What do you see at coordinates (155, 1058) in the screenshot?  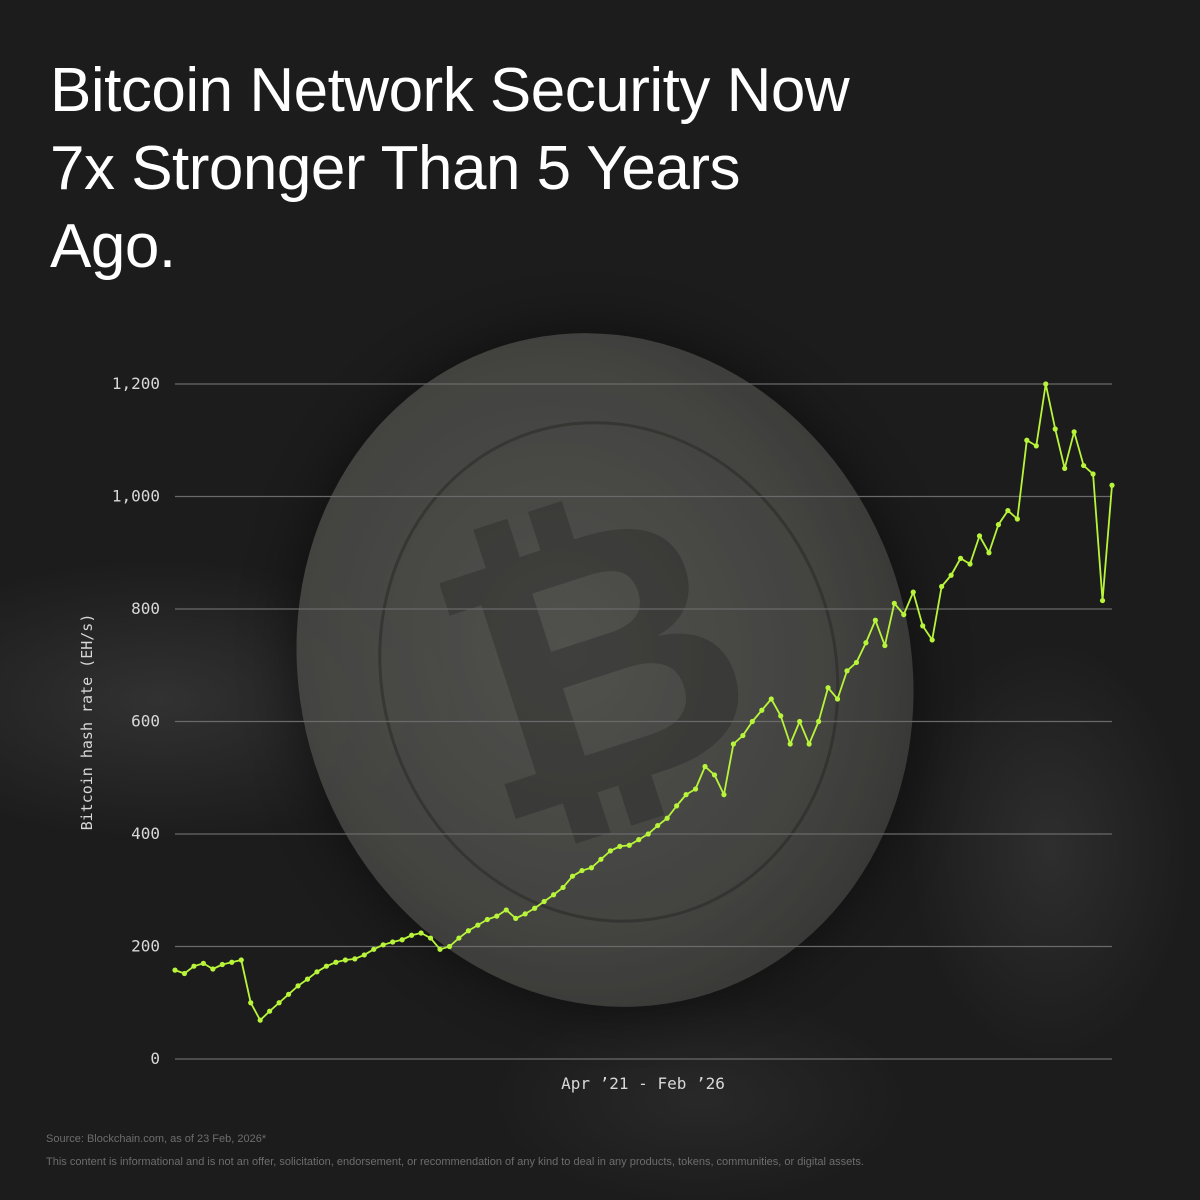 I see `y-tick-label: 0` at bounding box center [155, 1058].